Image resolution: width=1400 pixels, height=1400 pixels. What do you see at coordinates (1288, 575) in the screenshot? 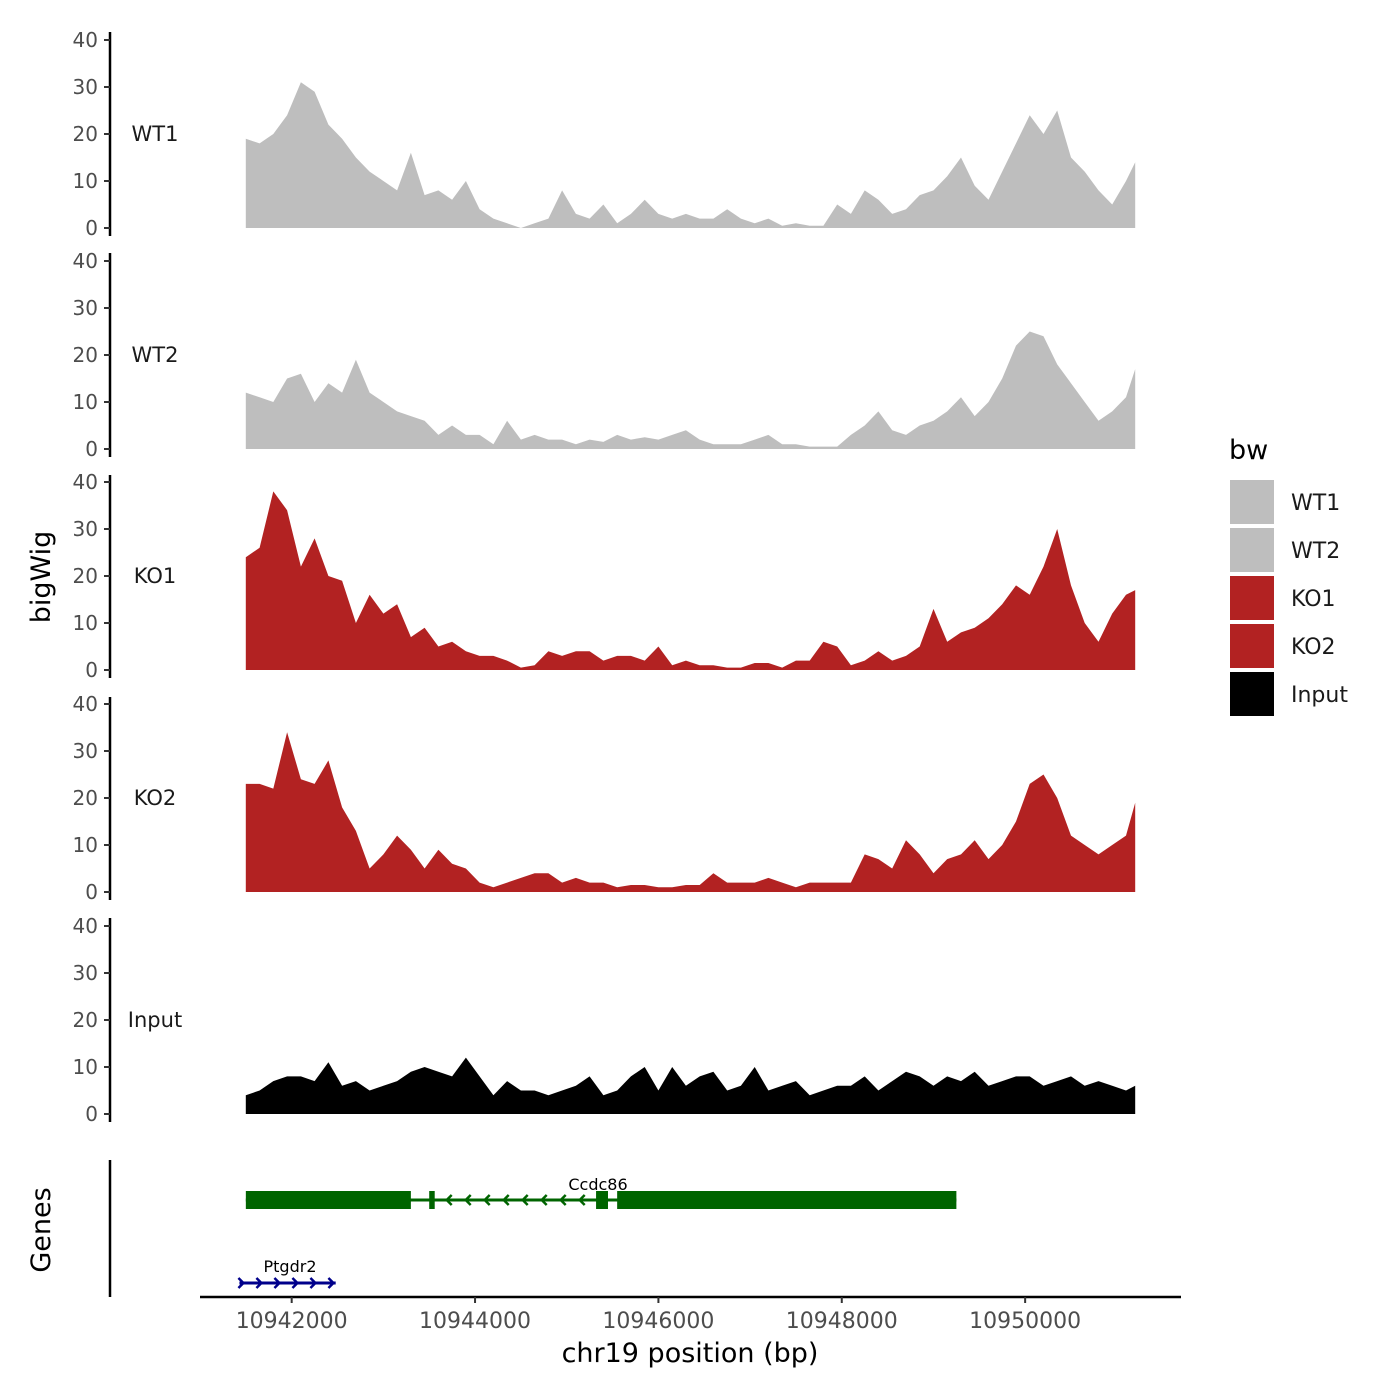
I see `legend: bw WT1 WT2 KO1 KO2 Input` at bounding box center [1288, 575].